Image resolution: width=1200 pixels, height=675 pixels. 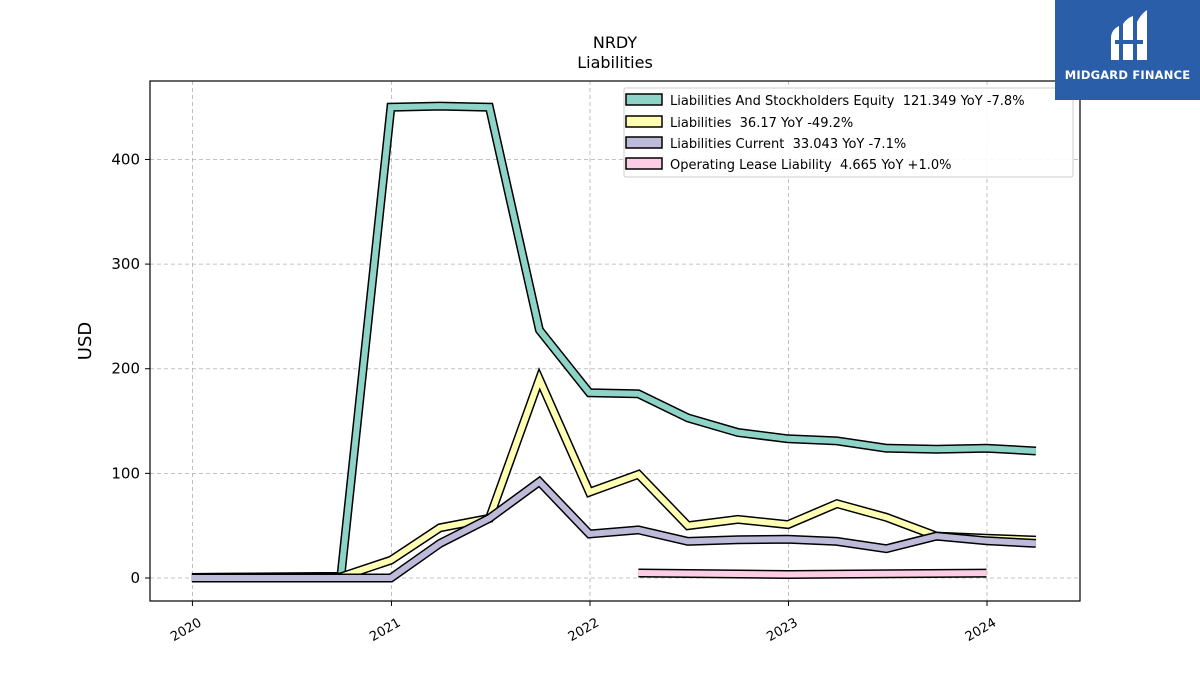 I want to click on x-tick-label: 2022, so click(x=584, y=630).